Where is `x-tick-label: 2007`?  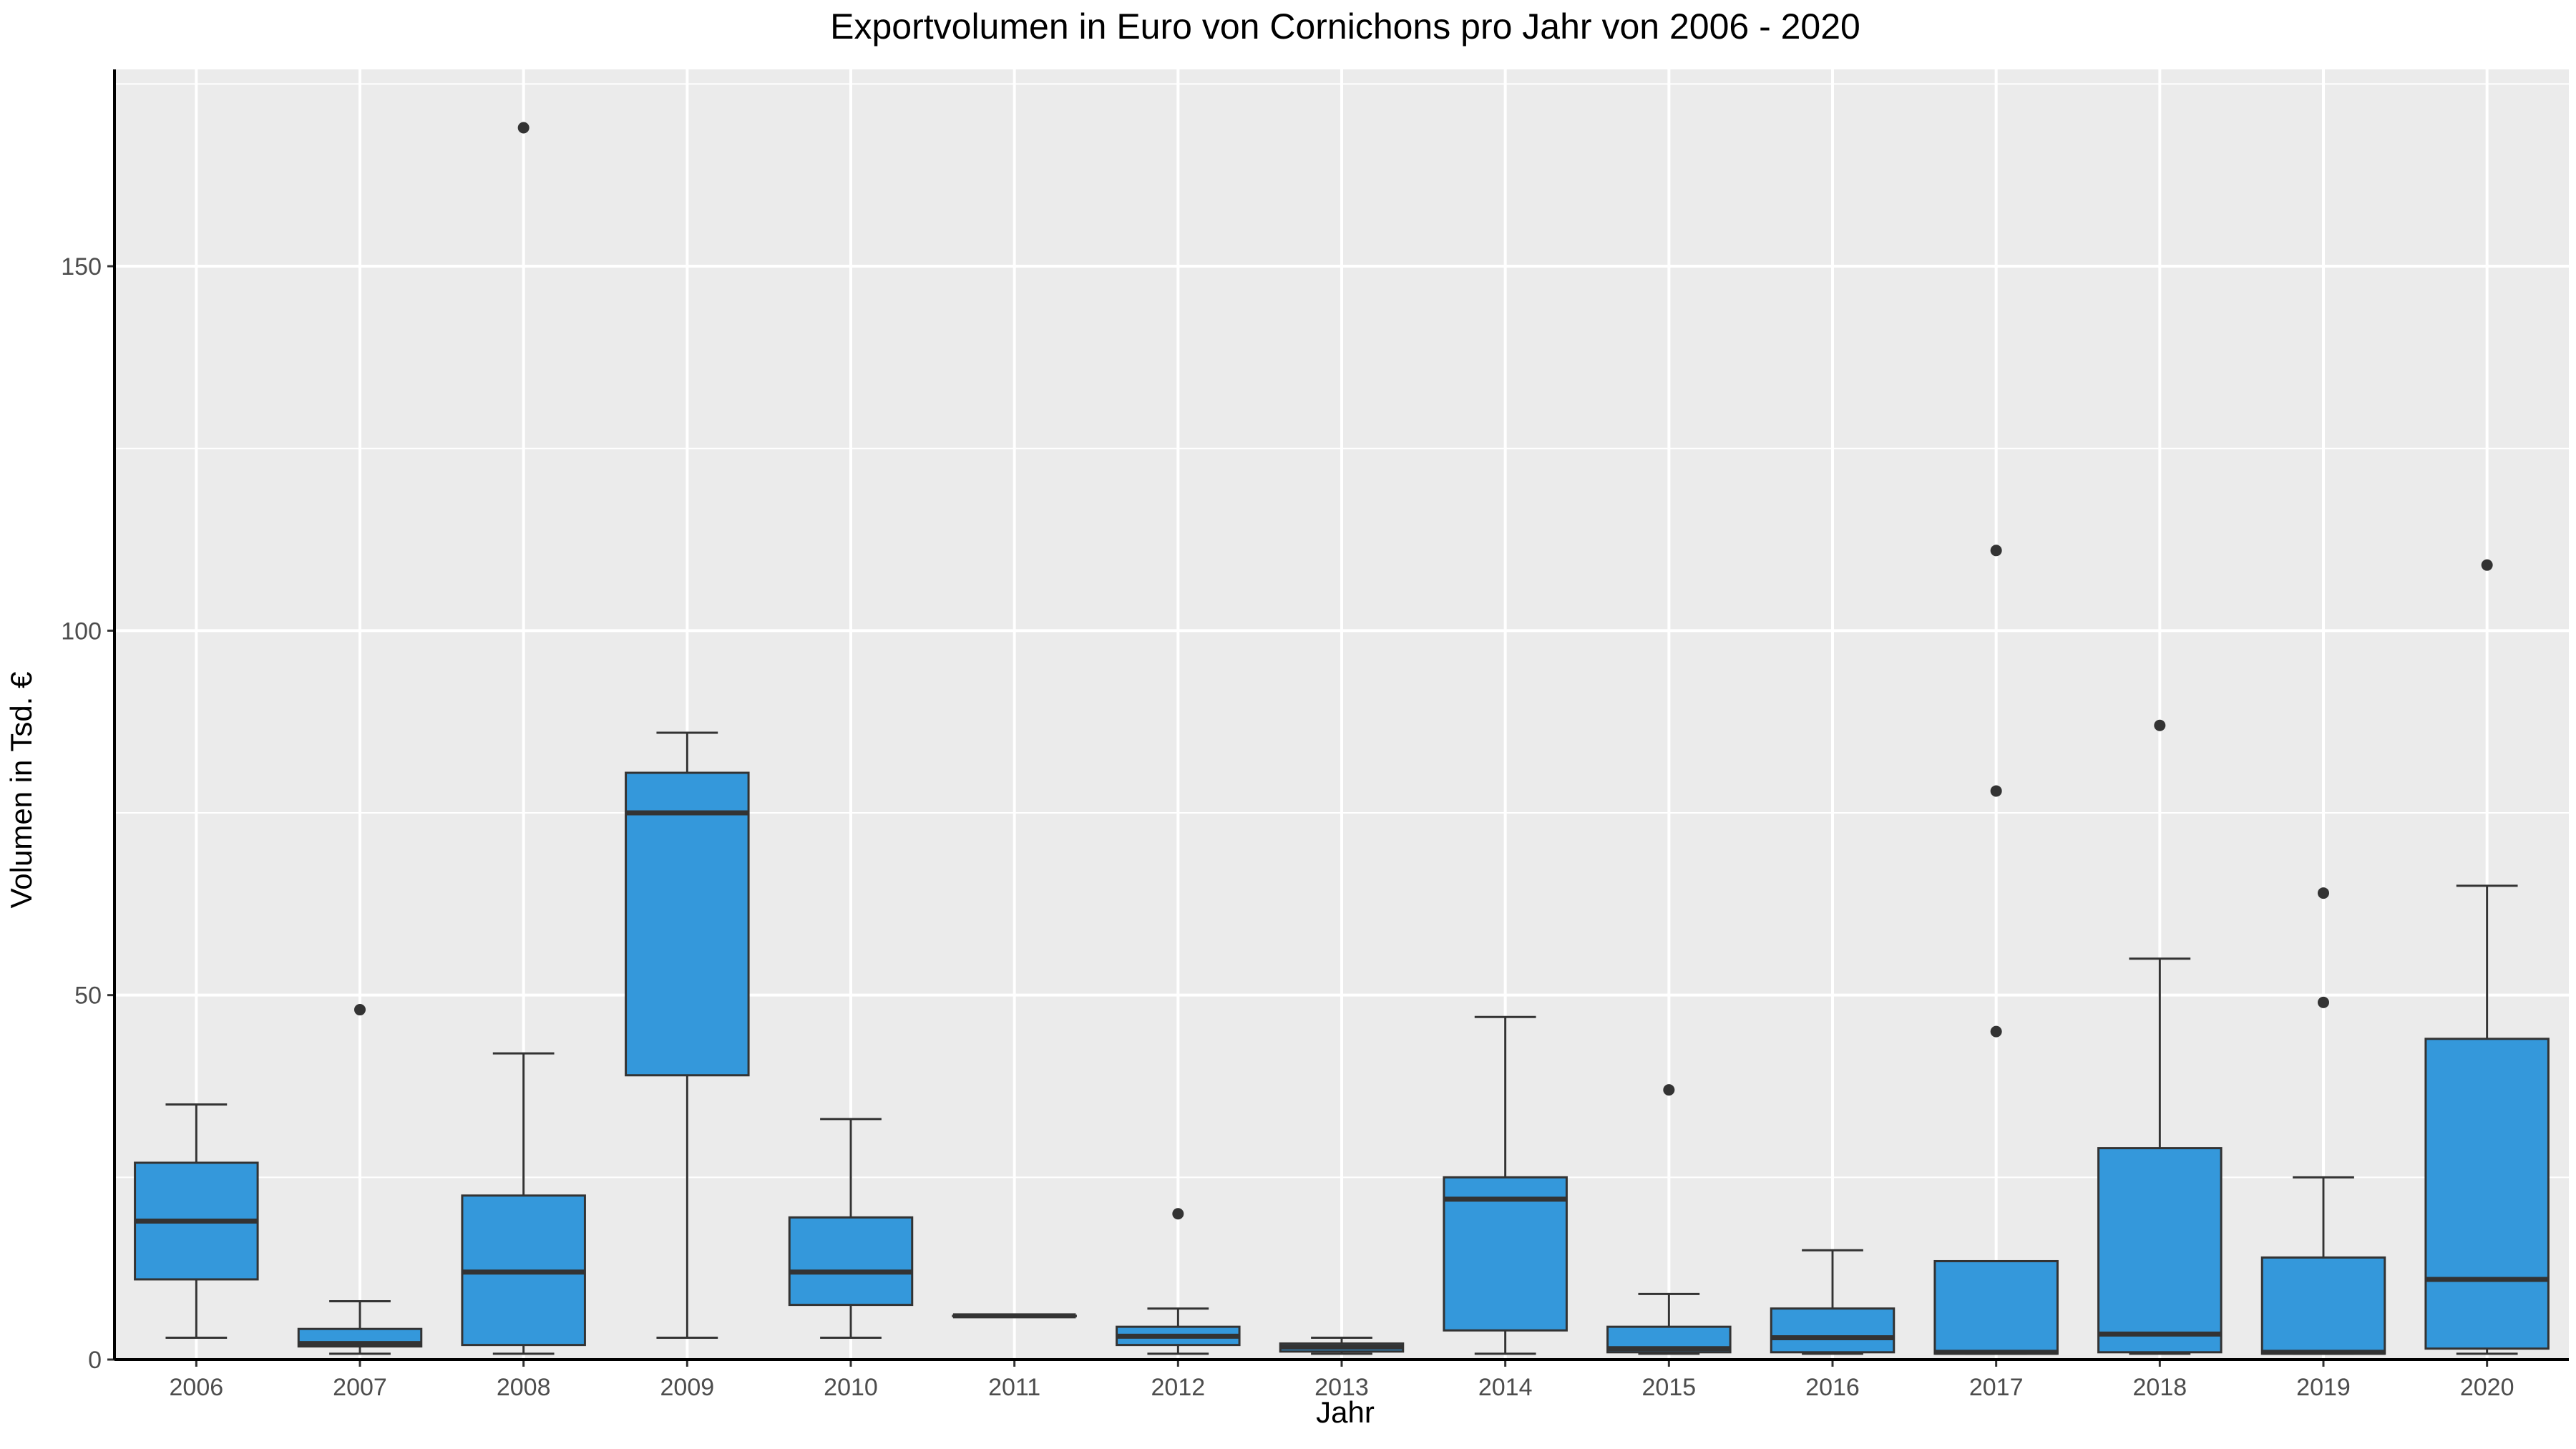
x-tick-label: 2007 is located at coordinates (360, 1387).